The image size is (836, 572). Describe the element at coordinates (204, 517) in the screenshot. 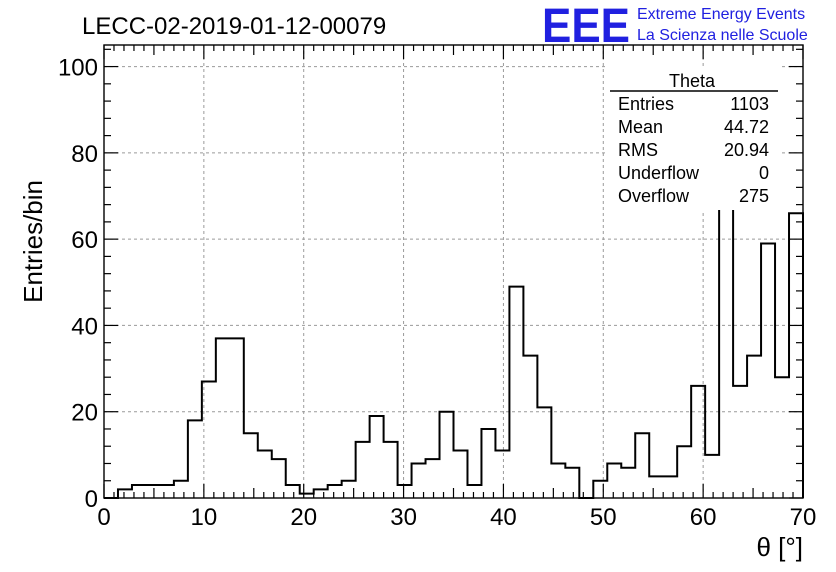

I see `x-tick-label: 10` at that location.